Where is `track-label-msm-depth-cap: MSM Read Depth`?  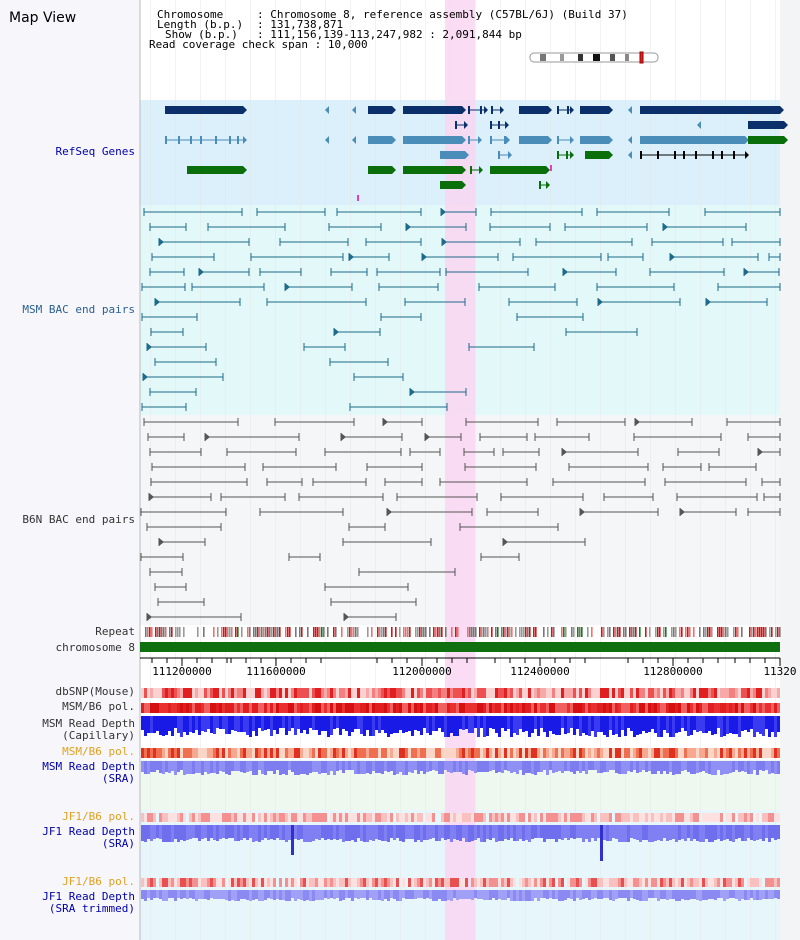 track-label-msm-depth-cap: MSM Read Depth is located at coordinates (88, 723).